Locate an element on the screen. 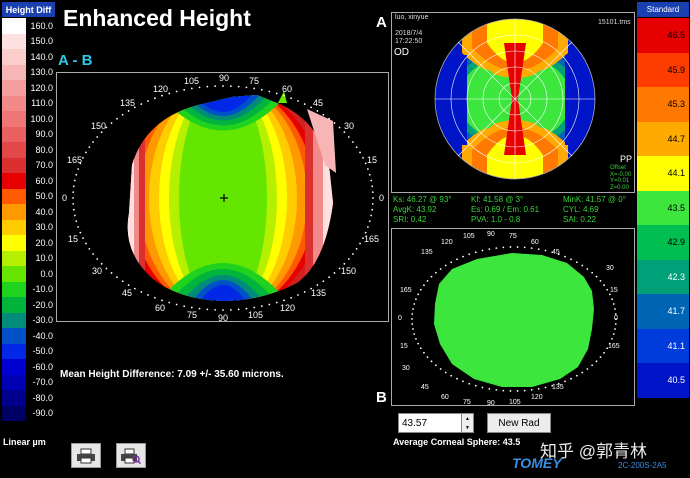 Image resolution: width=690 pixels, height=478 pixels. map-b-label: B is located at coordinates (381, 397).